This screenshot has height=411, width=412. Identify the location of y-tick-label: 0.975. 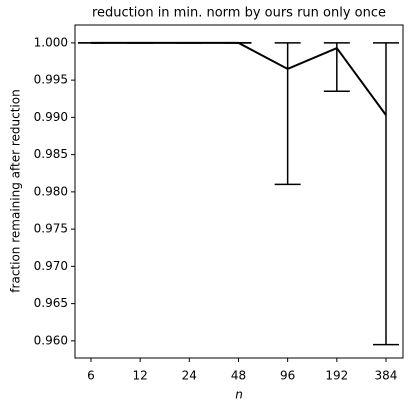
(51, 229).